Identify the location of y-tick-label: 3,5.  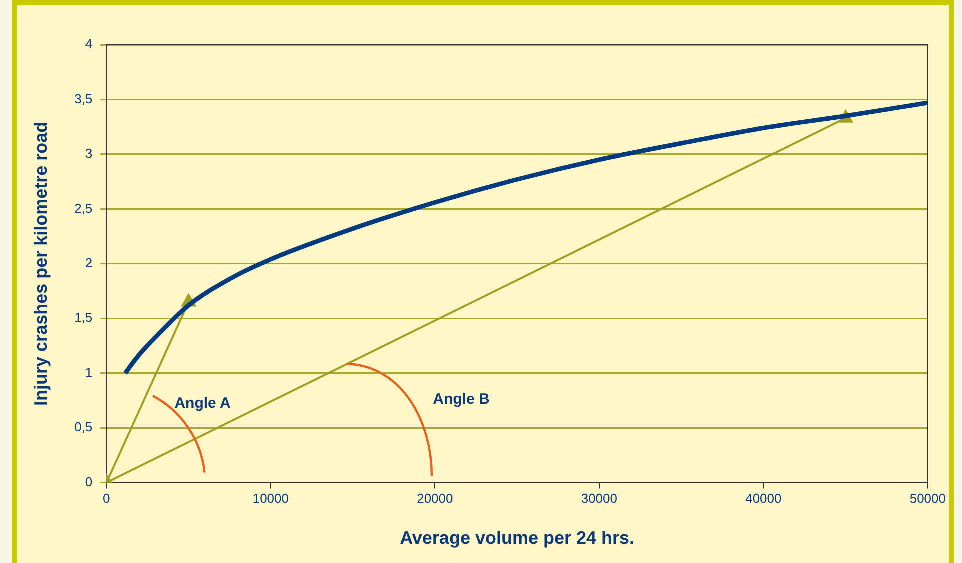
(83, 98).